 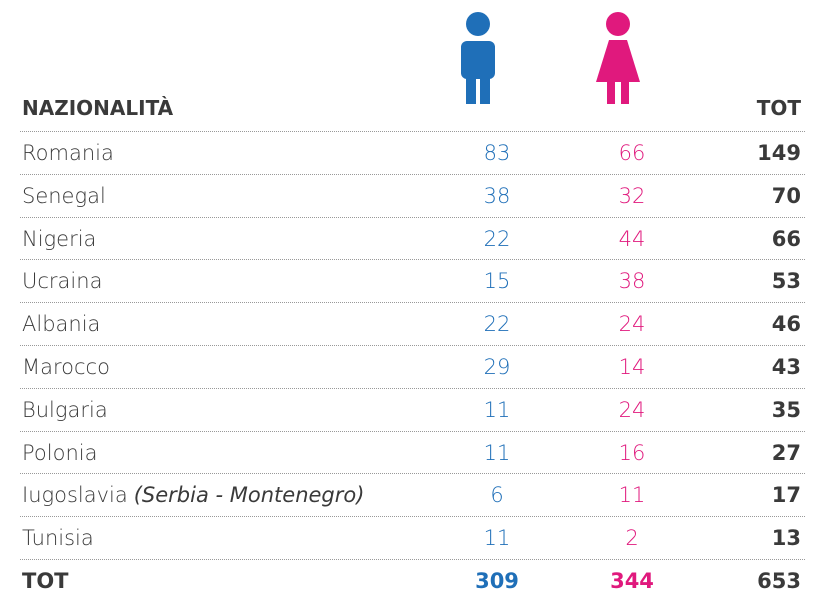 What do you see at coordinates (412, 538) in the screenshot?
I see `table-row: Tunisia 11 2 13` at bounding box center [412, 538].